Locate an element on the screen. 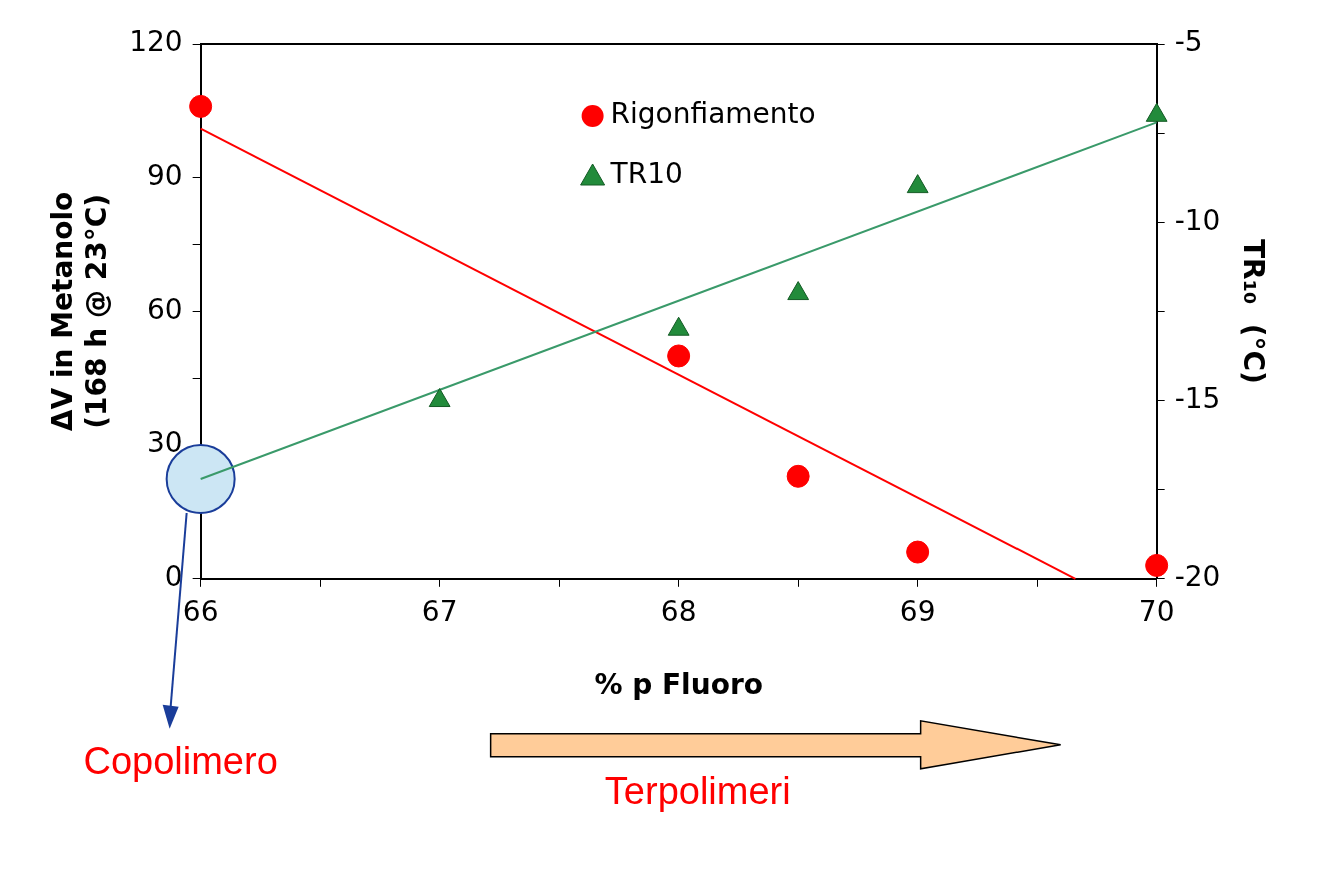  x-axis-title: % p Fluoro is located at coordinates (678, 685).